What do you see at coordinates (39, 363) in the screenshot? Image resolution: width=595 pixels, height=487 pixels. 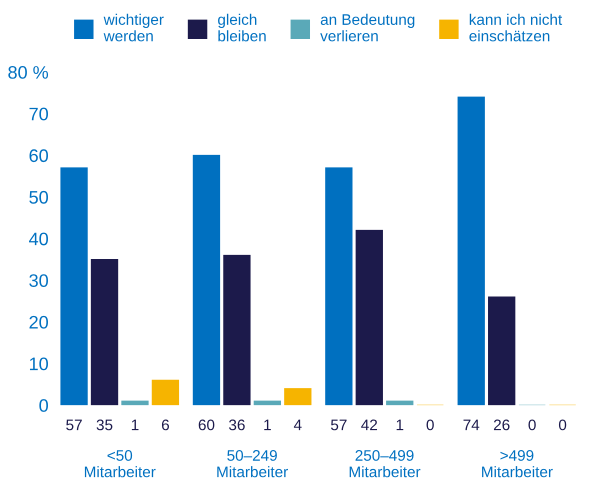 I see `y-tick-label: 10` at bounding box center [39, 363].